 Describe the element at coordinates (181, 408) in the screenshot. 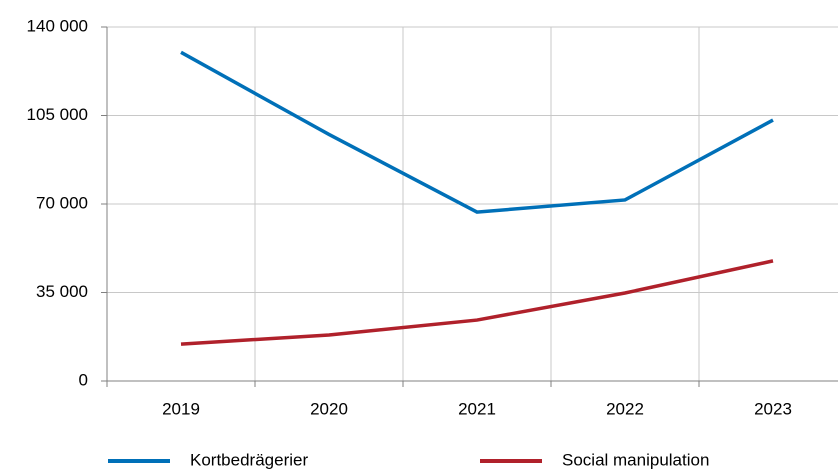

I see `x-tick-label: 2019` at that location.